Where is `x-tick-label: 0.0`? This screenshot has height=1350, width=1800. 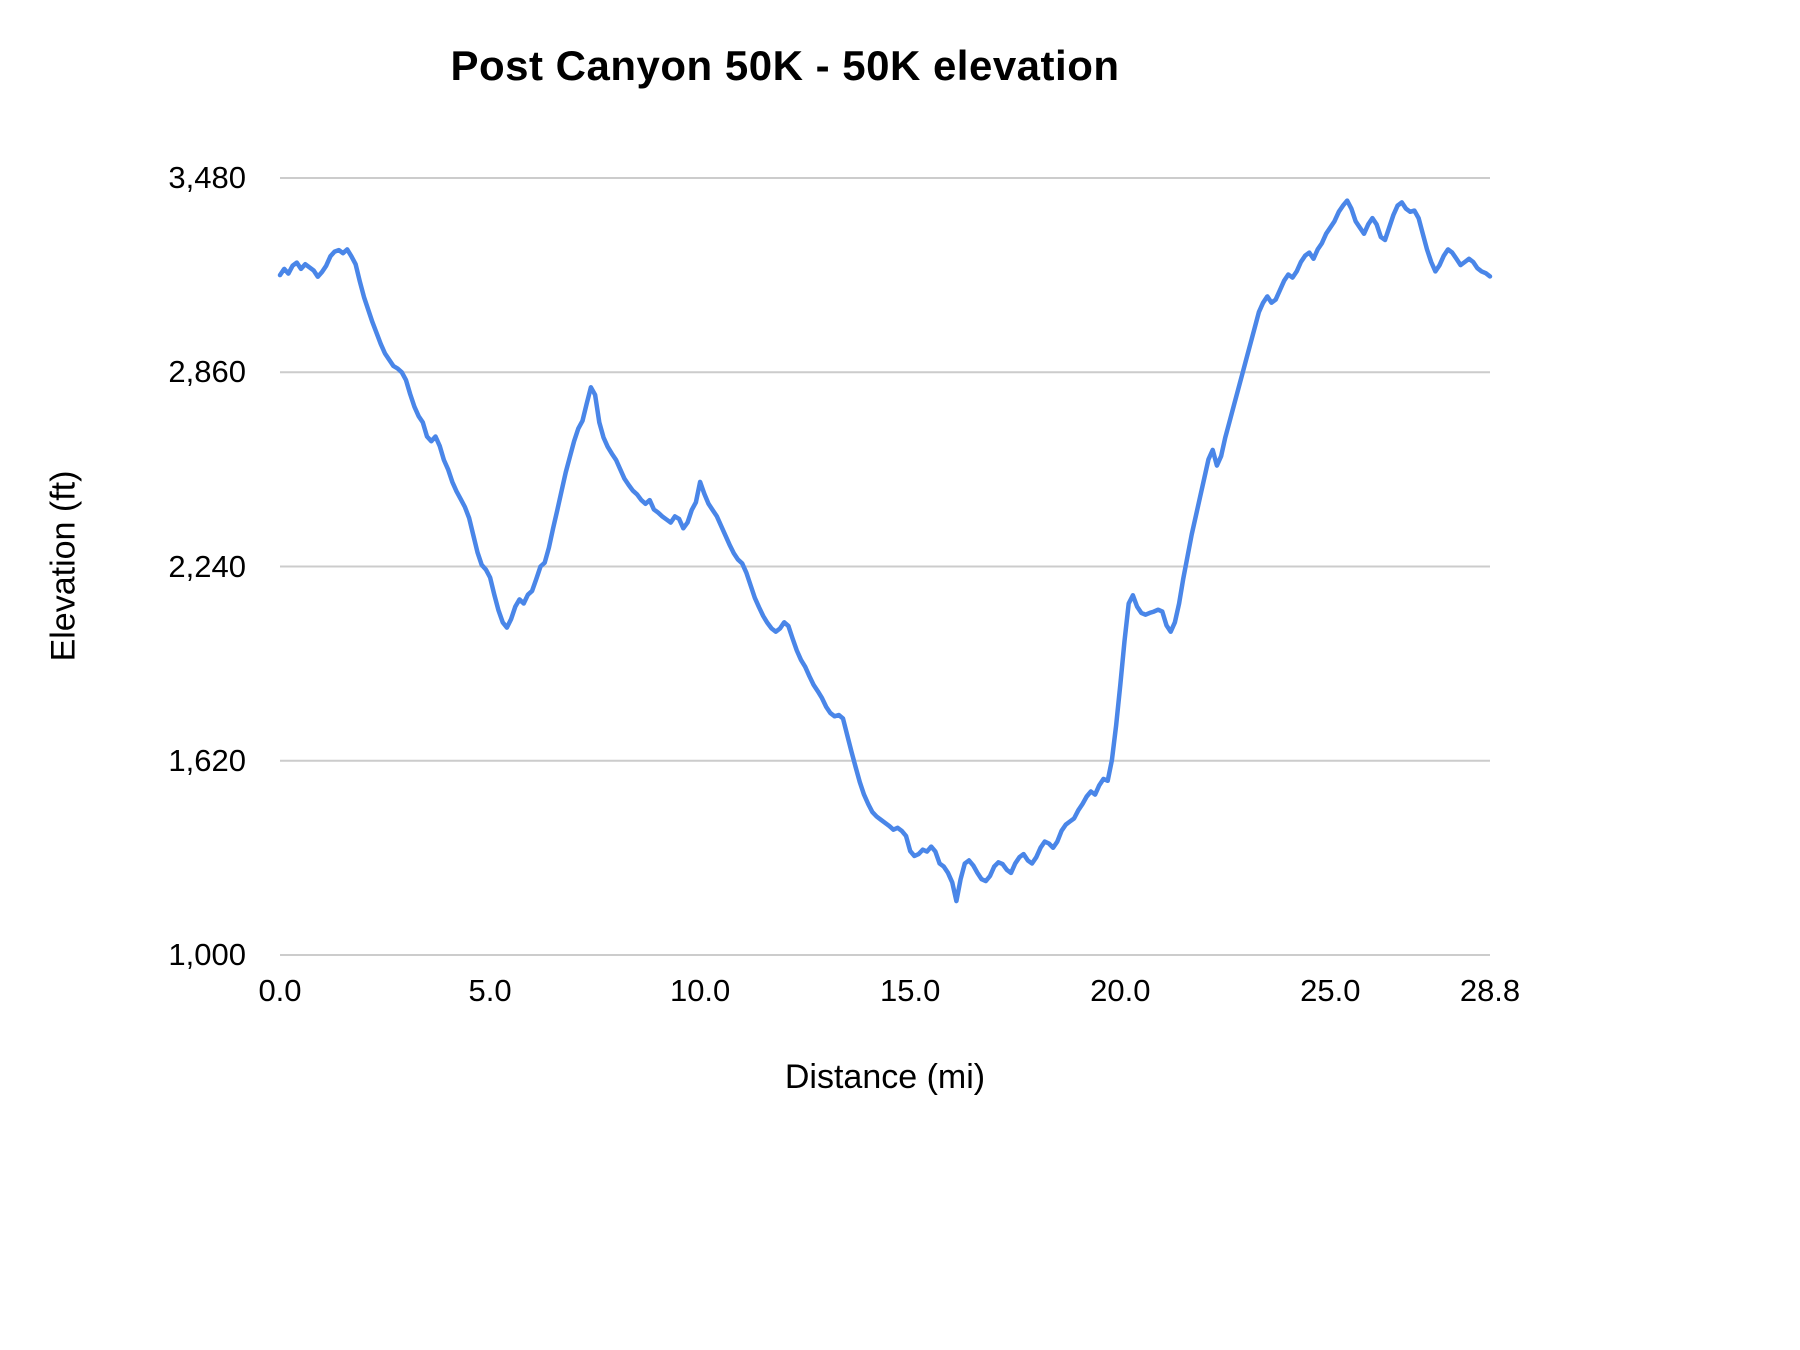
x-tick-label: 0.0 is located at coordinates (280, 990).